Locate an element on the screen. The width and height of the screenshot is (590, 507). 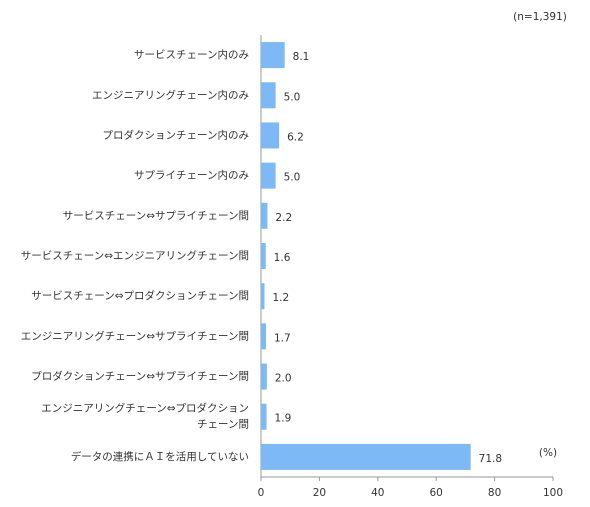
sample-note: (n=1,391) is located at coordinates (540, 17).